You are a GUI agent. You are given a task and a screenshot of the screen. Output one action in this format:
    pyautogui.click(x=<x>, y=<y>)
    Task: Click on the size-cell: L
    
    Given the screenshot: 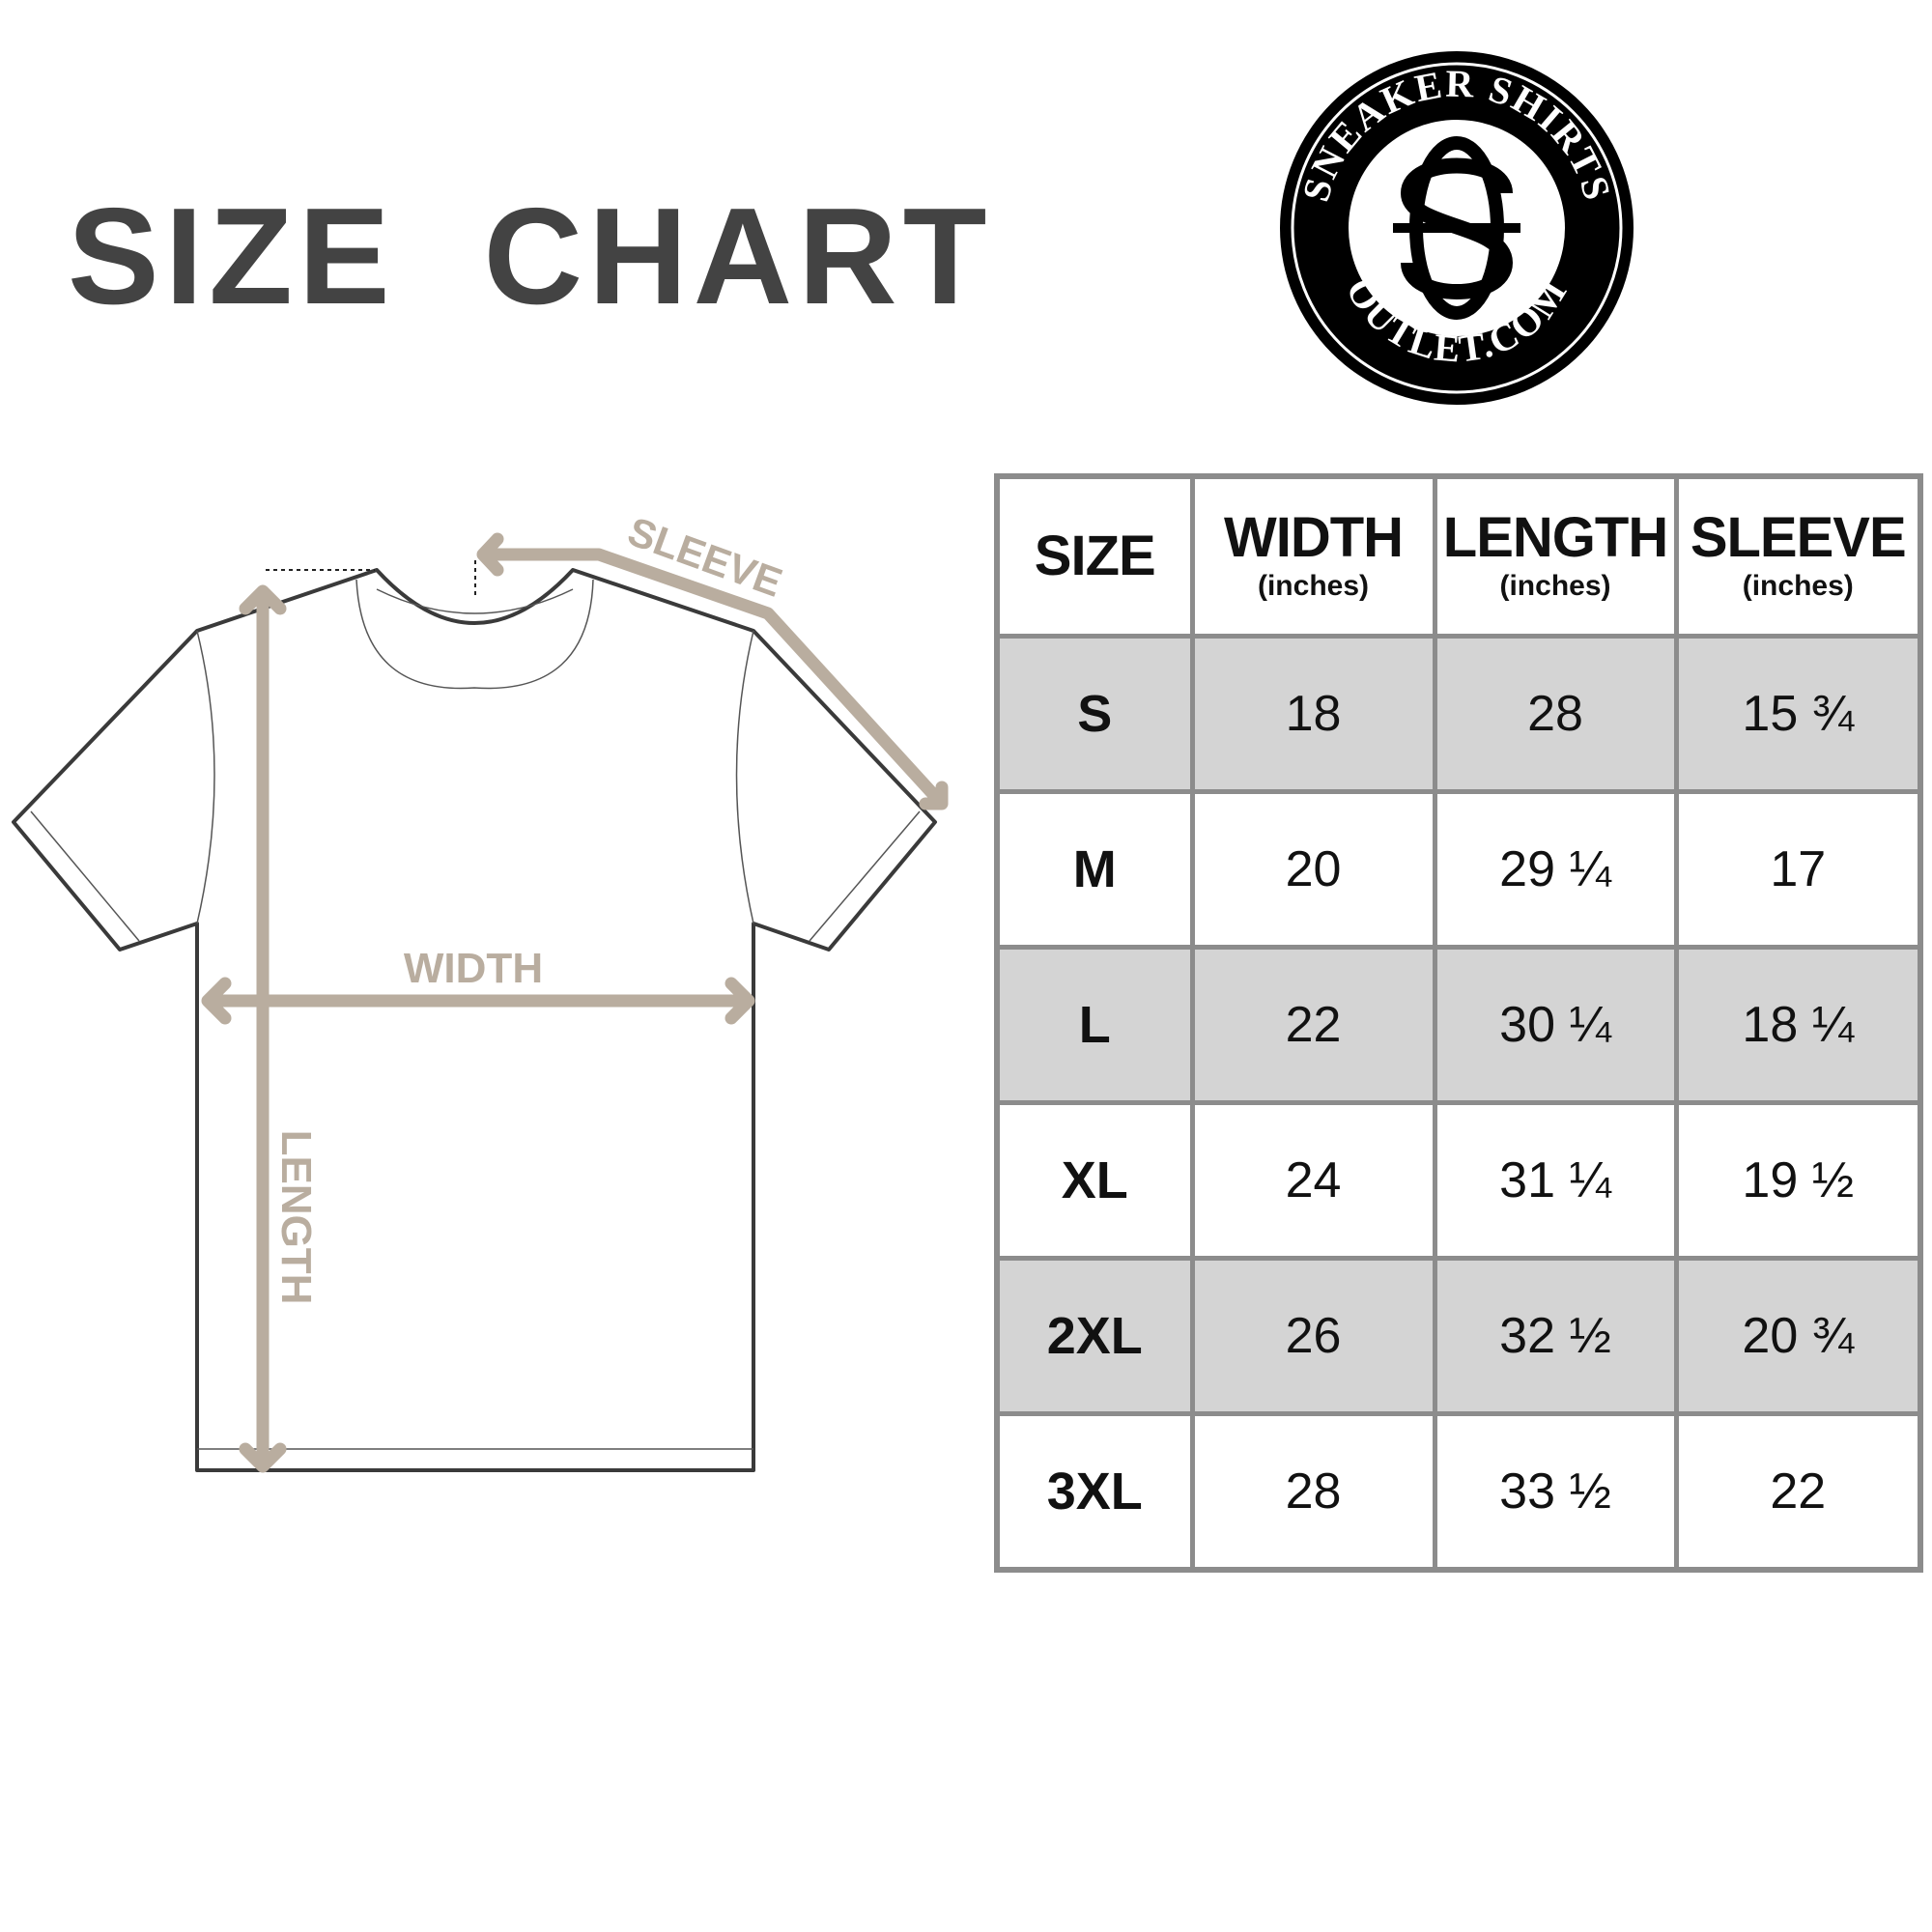 What is the action you would take?
    pyautogui.click(x=1094, y=1025)
    